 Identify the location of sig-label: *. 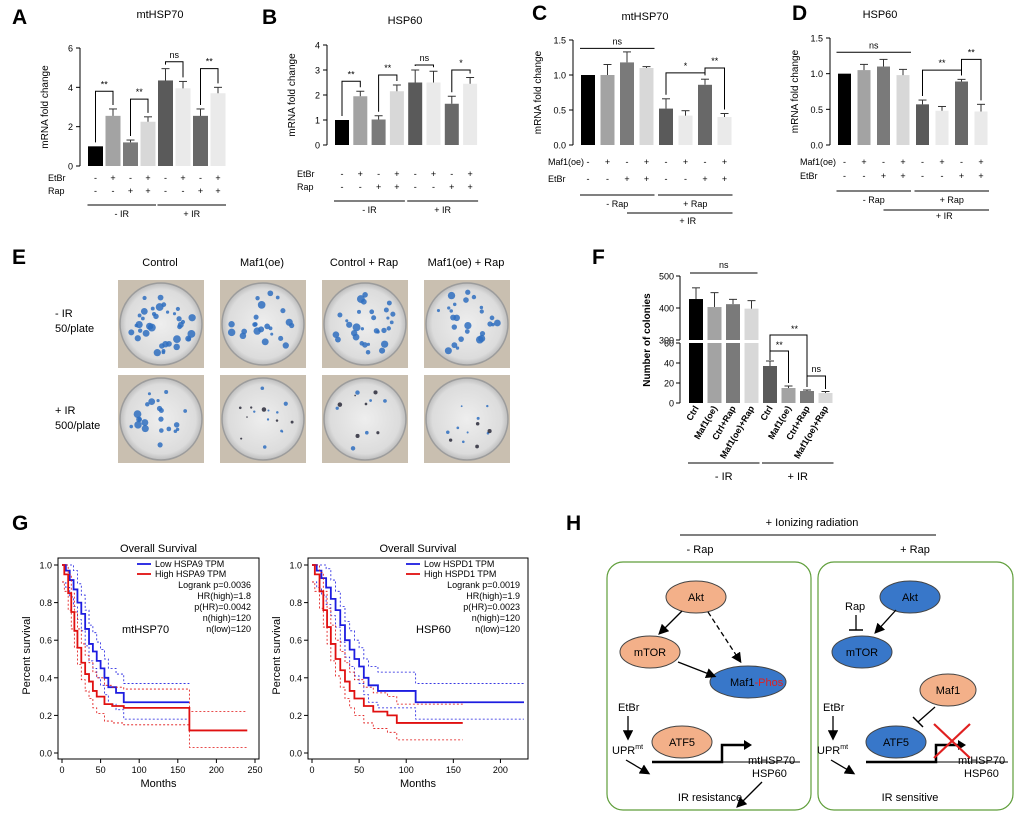
(686, 66).